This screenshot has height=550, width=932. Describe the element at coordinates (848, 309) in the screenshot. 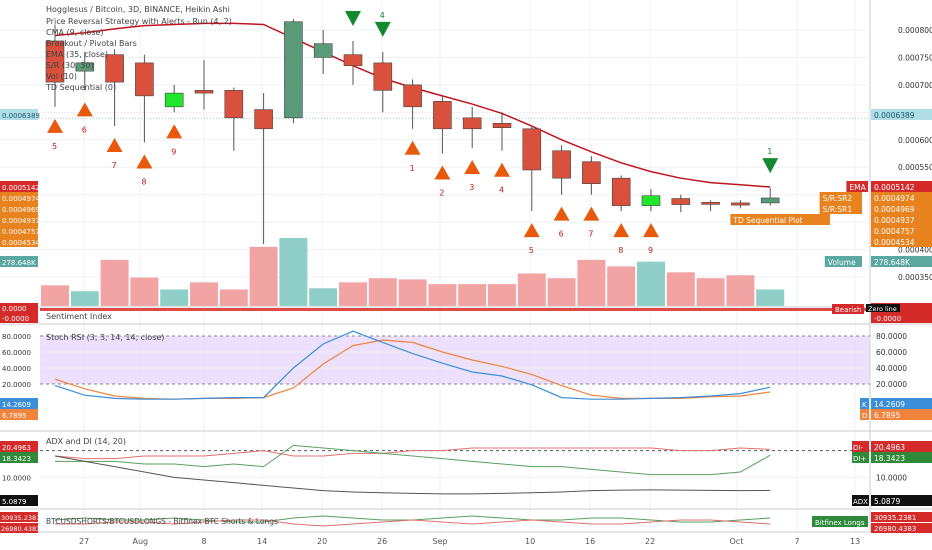

I see `sentiment-tag` at that location.